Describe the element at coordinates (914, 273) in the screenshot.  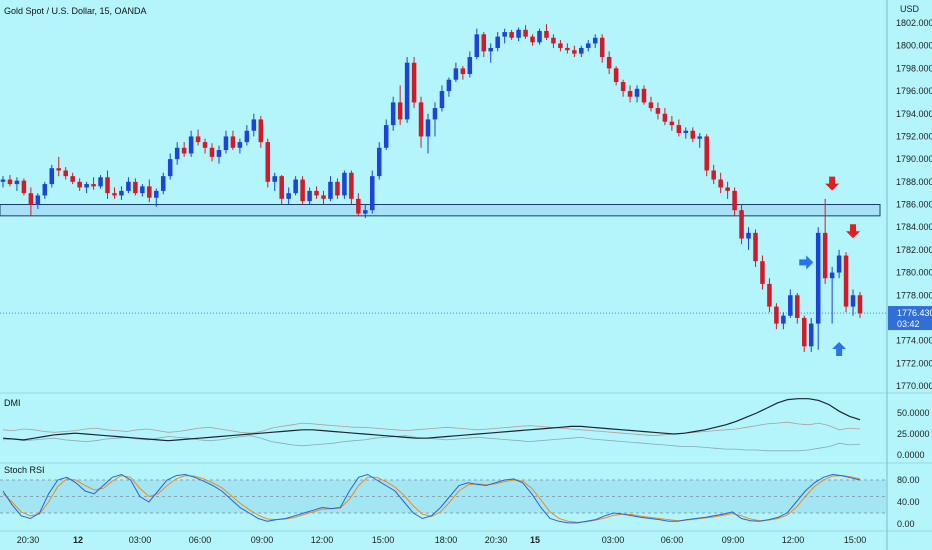
I see `price-tick-label: 1780.000` at that location.